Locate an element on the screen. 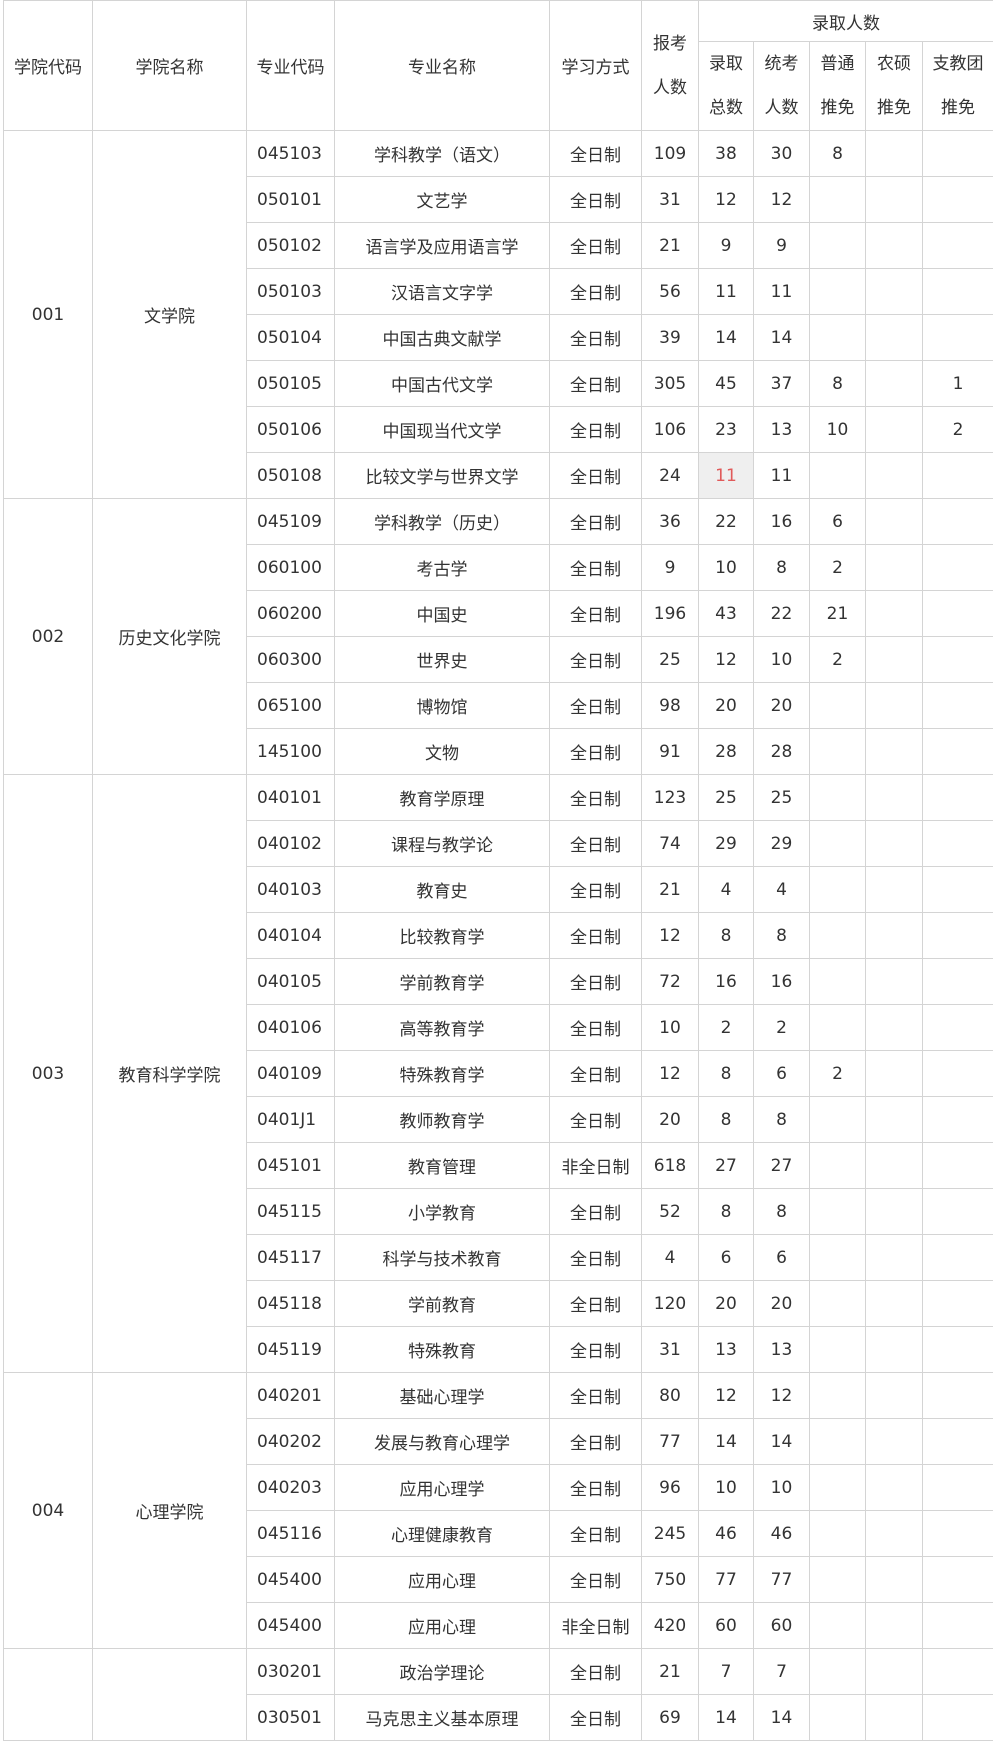  applicants: 245 is located at coordinates (670, 1534).